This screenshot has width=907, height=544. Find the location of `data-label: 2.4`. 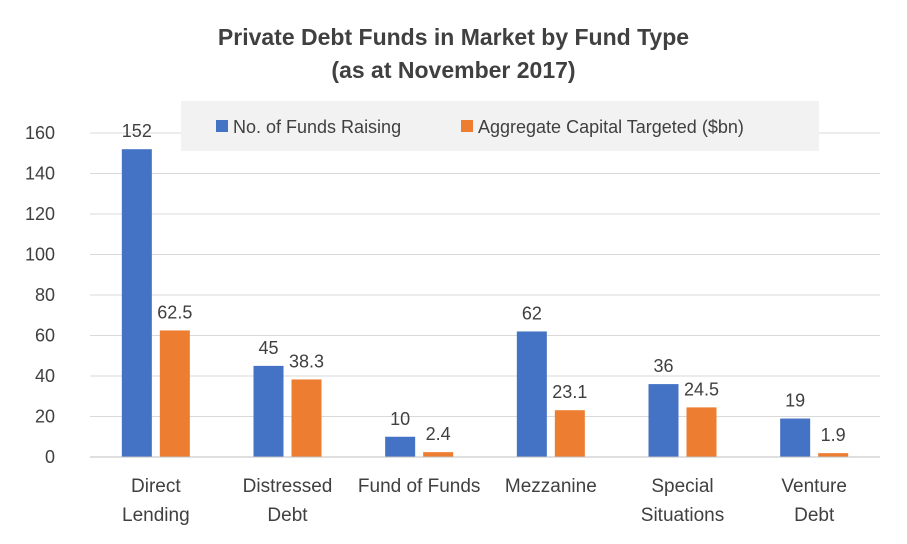

data-label: 2.4 is located at coordinates (438, 434).